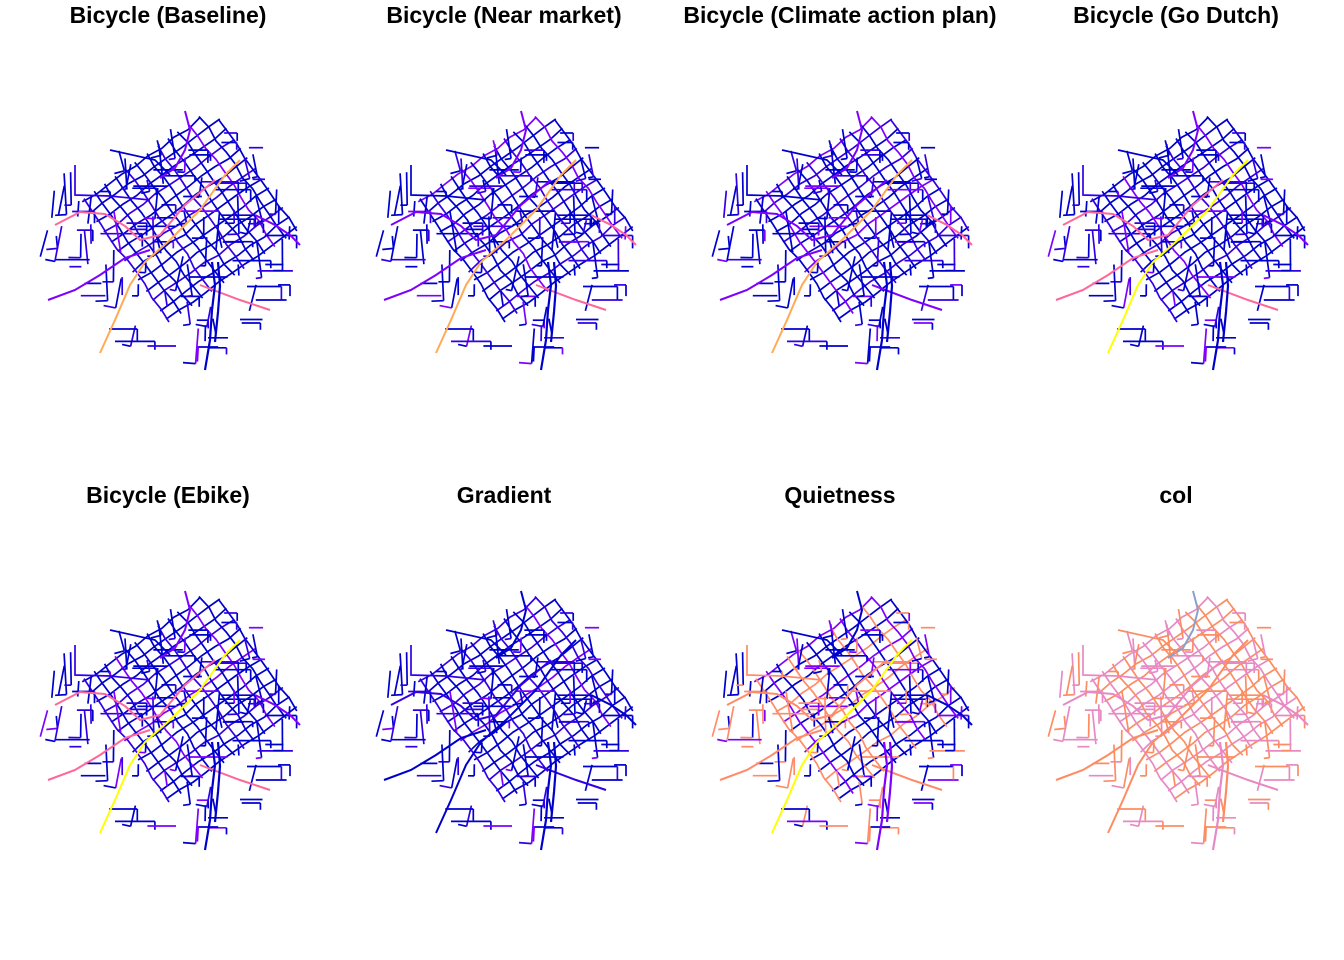 This screenshot has width=1344, height=960. What do you see at coordinates (840, 495) in the screenshot?
I see `panel-title: Quietness` at bounding box center [840, 495].